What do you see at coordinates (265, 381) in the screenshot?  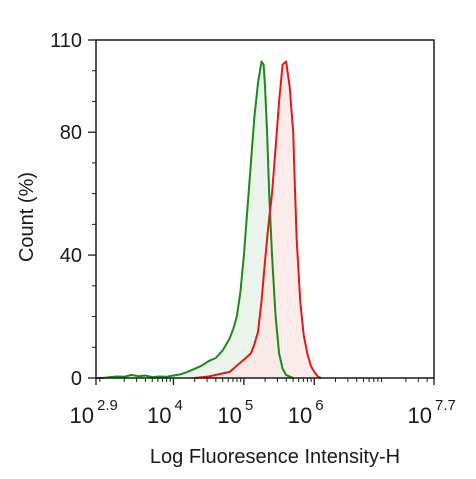 I see `x-axis-ticks` at bounding box center [265, 381].